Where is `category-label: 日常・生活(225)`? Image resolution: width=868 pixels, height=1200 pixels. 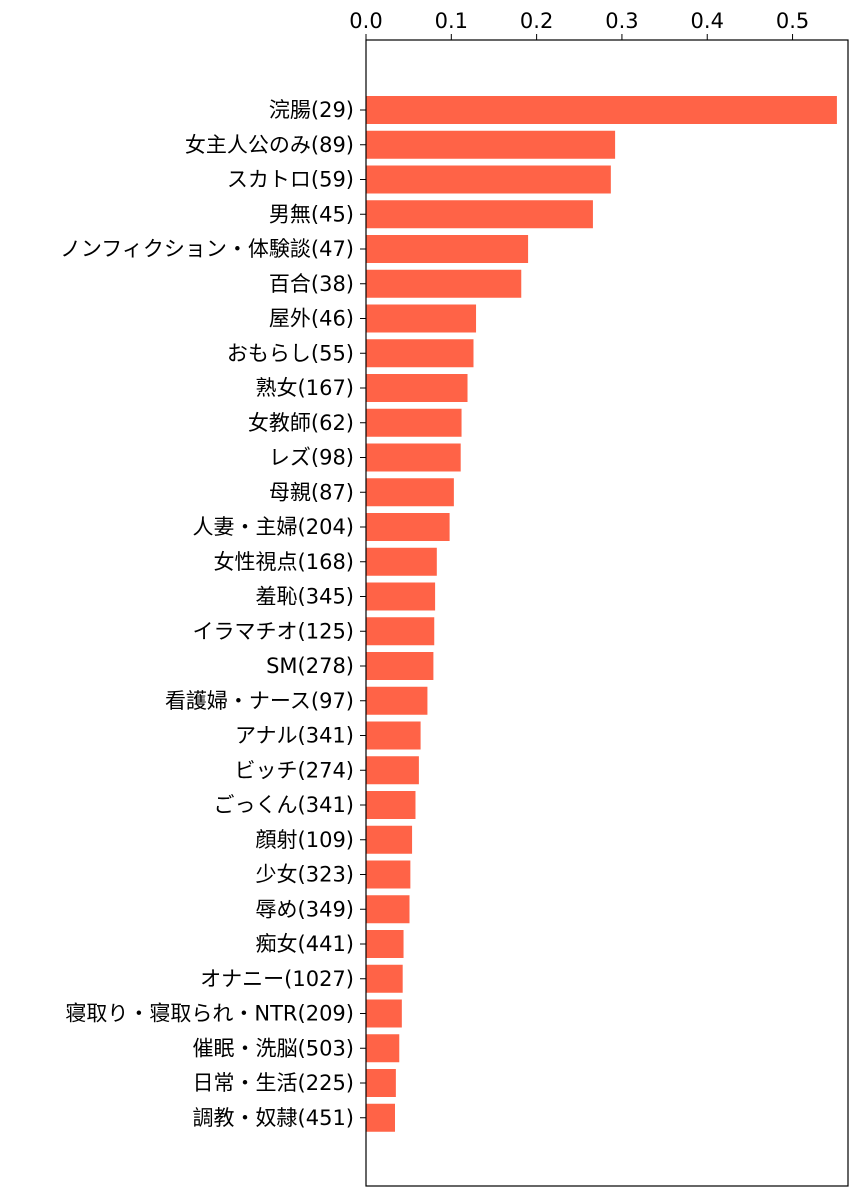
category-label: 日常・生活(225) is located at coordinates (273, 1083).